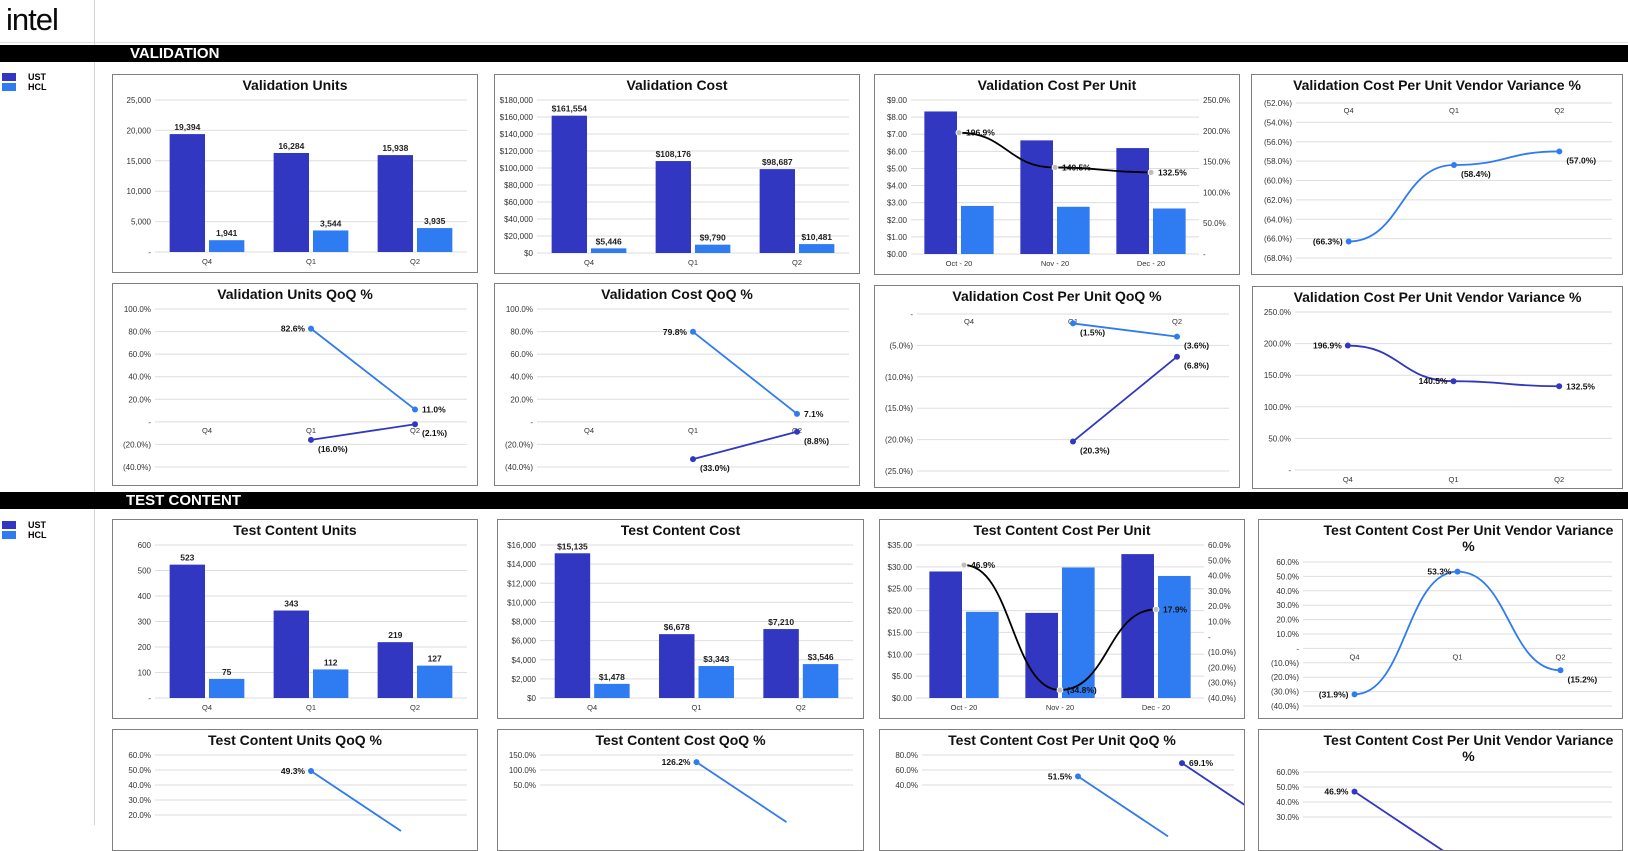 Image resolution: width=1628 pixels, height=851 pixels. I want to click on y-tick-label: $30.00, so click(900, 567).